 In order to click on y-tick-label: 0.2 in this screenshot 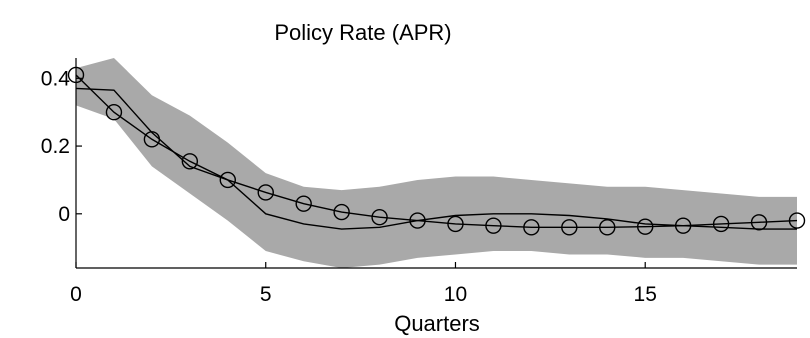, I will do `click(55, 146)`.